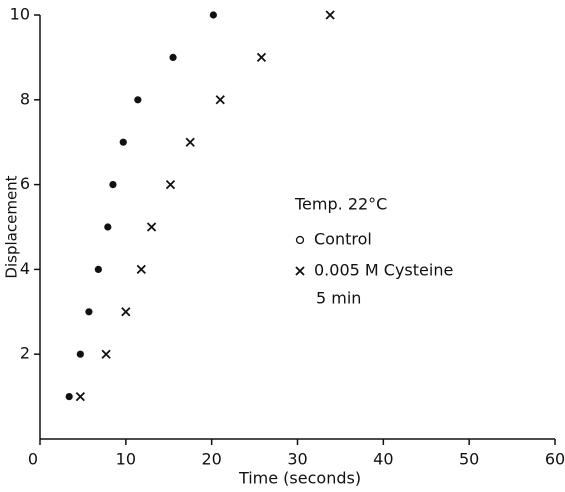 This screenshot has height=492, width=565. Describe the element at coordinates (383, 270) in the screenshot. I see `legend-label: 0.005 M Cysteine` at that location.